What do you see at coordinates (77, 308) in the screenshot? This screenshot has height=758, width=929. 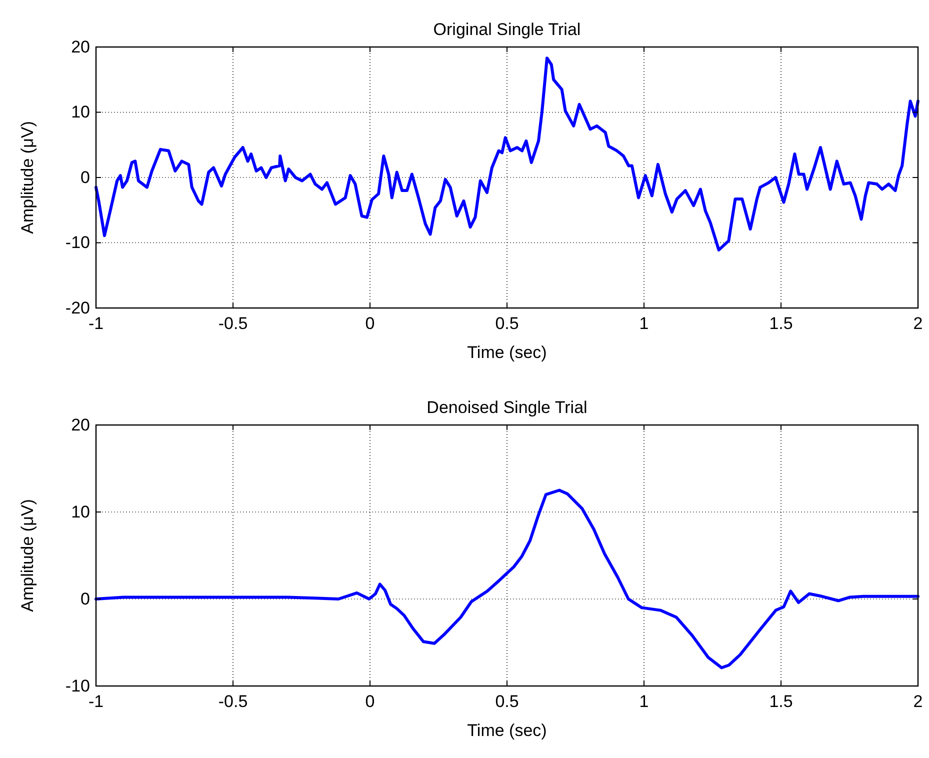 I see `y-tick-label: -20` at bounding box center [77, 308].